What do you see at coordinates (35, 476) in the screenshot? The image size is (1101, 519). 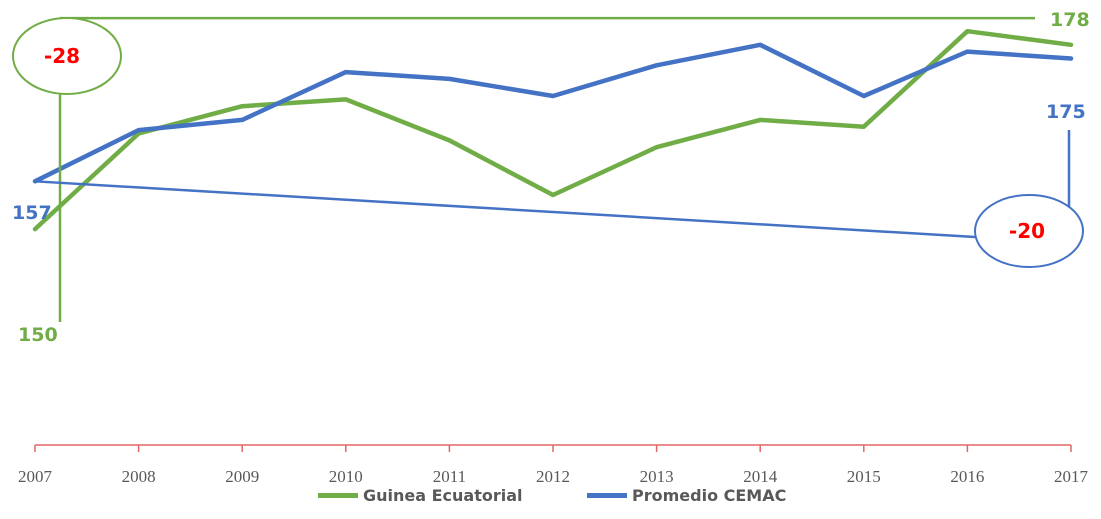 I see `x-tick-label: 2007` at bounding box center [35, 476].